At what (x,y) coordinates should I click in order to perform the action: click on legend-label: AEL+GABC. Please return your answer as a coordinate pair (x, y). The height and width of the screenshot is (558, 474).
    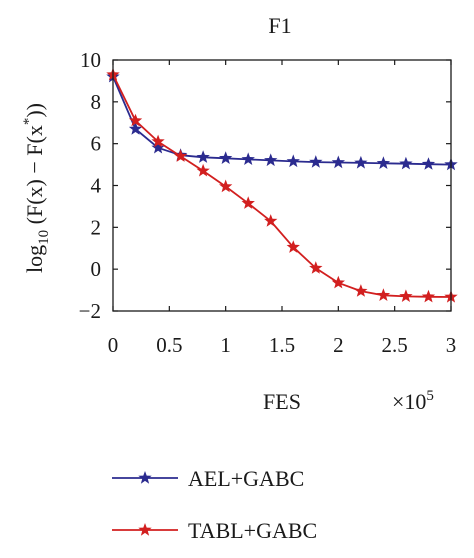
    Looking at the image, I should click on (246, 478).